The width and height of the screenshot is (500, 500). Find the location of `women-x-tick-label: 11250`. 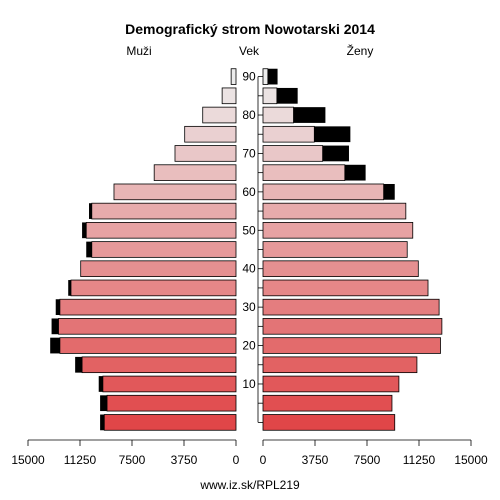

women-x-tick-label: 11250 is located at coordinates (419, 460).